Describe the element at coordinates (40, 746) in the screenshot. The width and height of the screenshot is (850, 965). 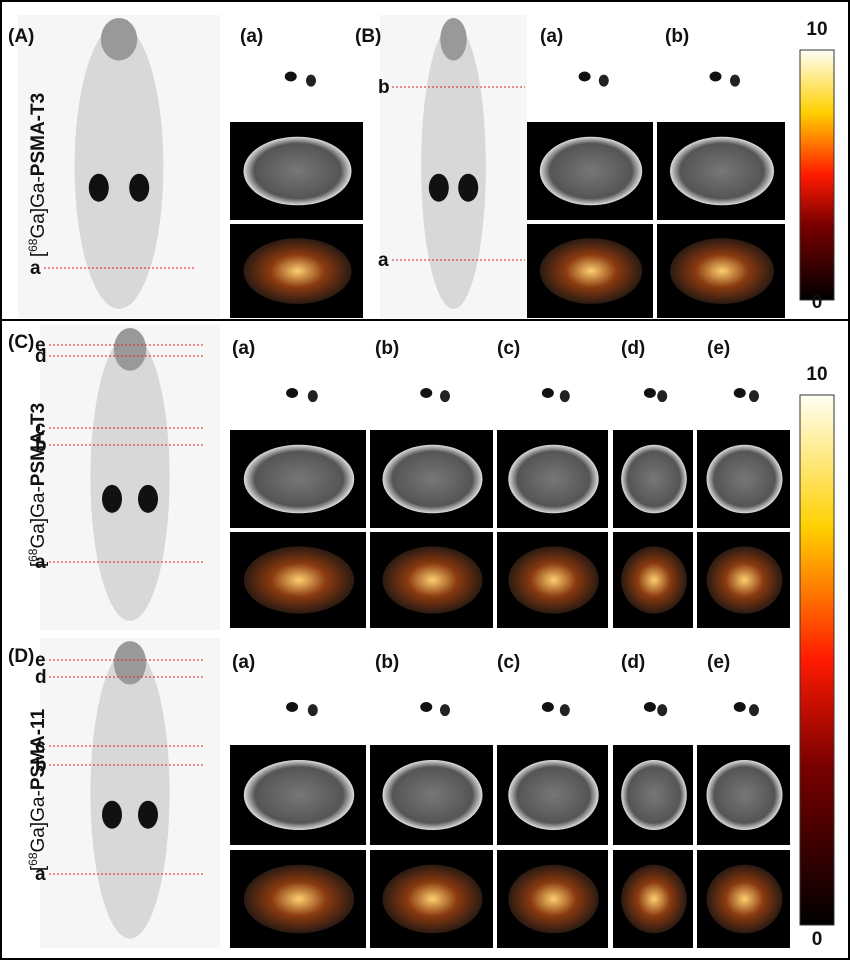
I see `slice-mark: c` at that location.